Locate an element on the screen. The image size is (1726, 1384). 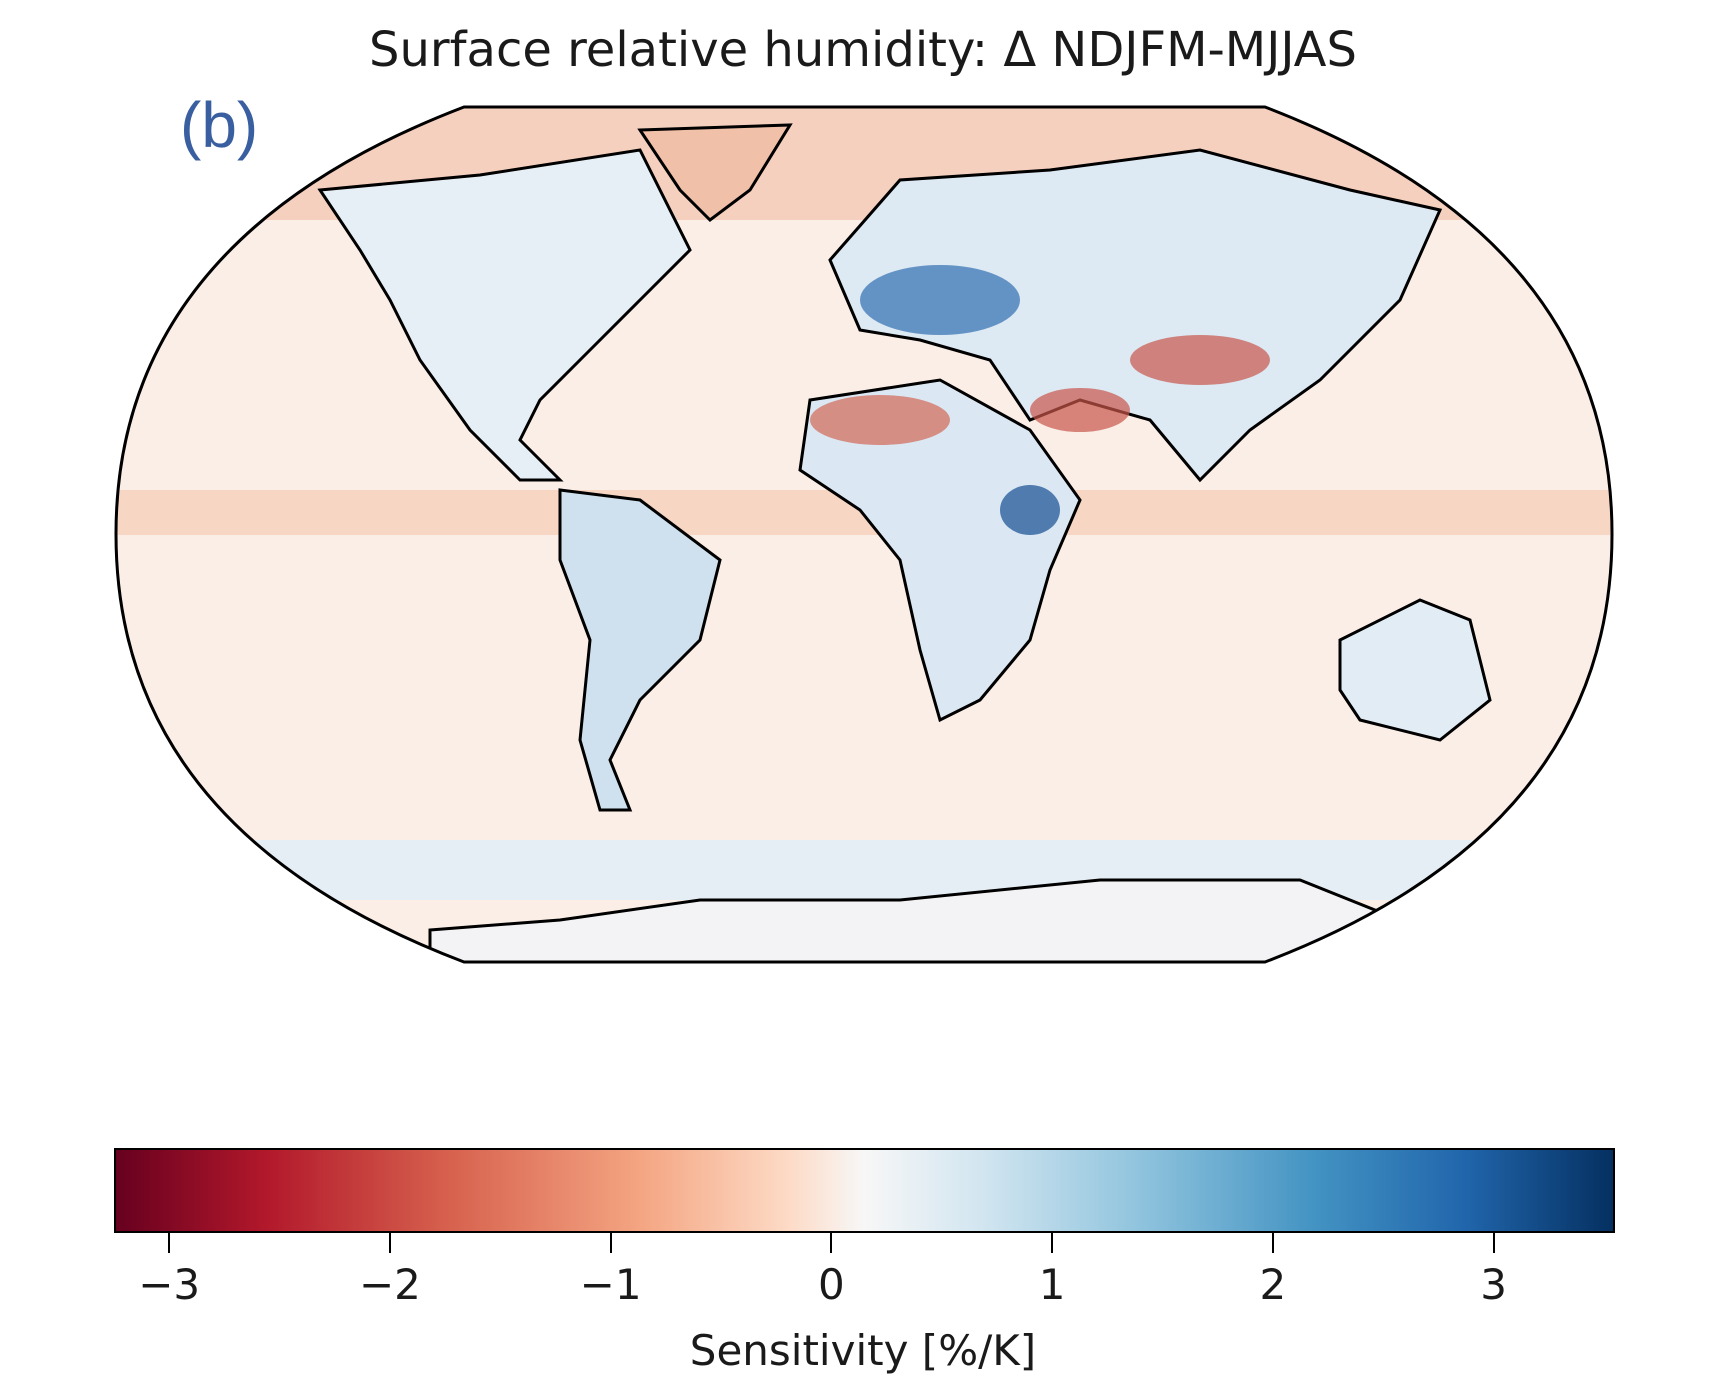
colorbar-tick-label: −3 is located at coordinates (169, 1284).